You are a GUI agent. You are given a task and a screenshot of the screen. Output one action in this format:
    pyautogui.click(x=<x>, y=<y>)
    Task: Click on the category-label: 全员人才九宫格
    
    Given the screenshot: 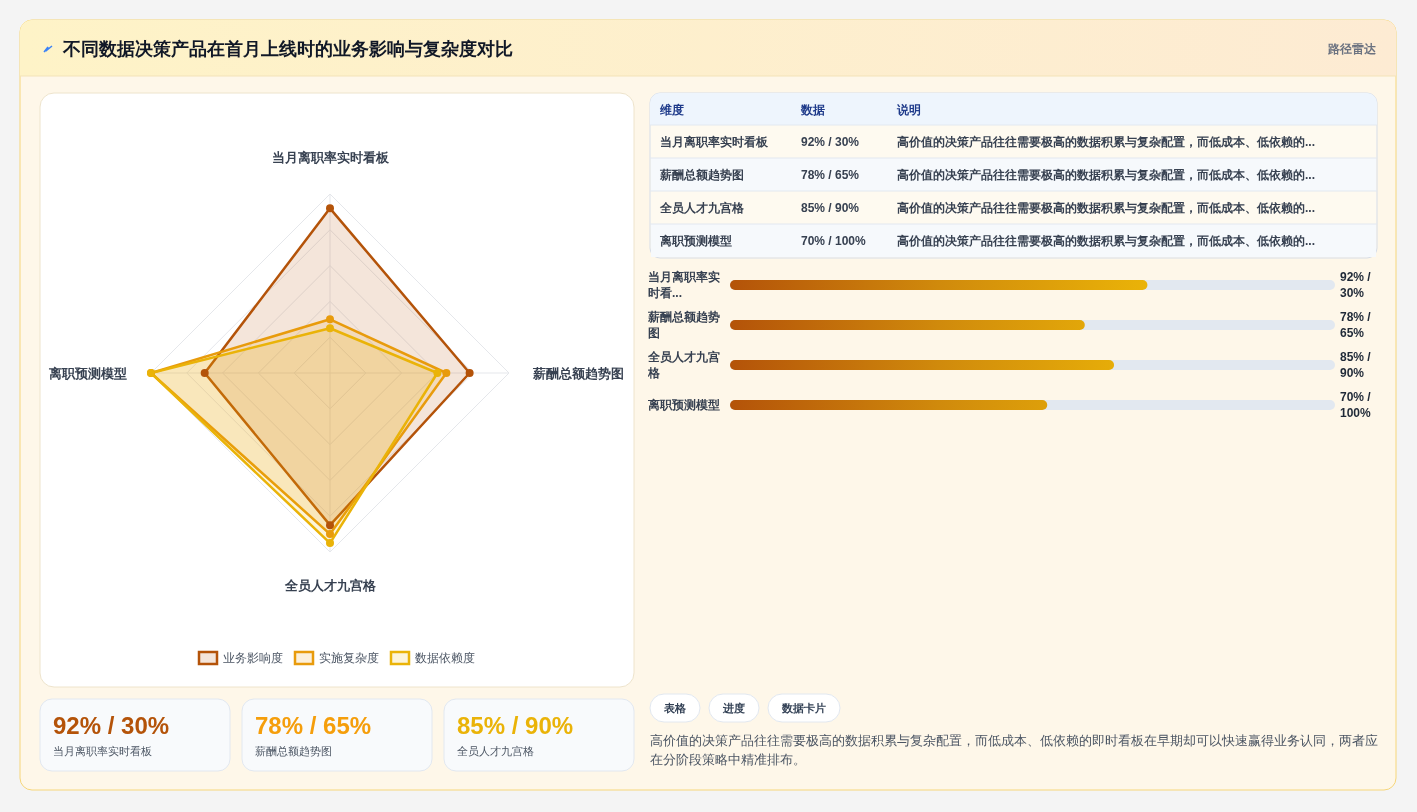 What is the action you would take?
    pyautogui.click(x=702, y=208)
    